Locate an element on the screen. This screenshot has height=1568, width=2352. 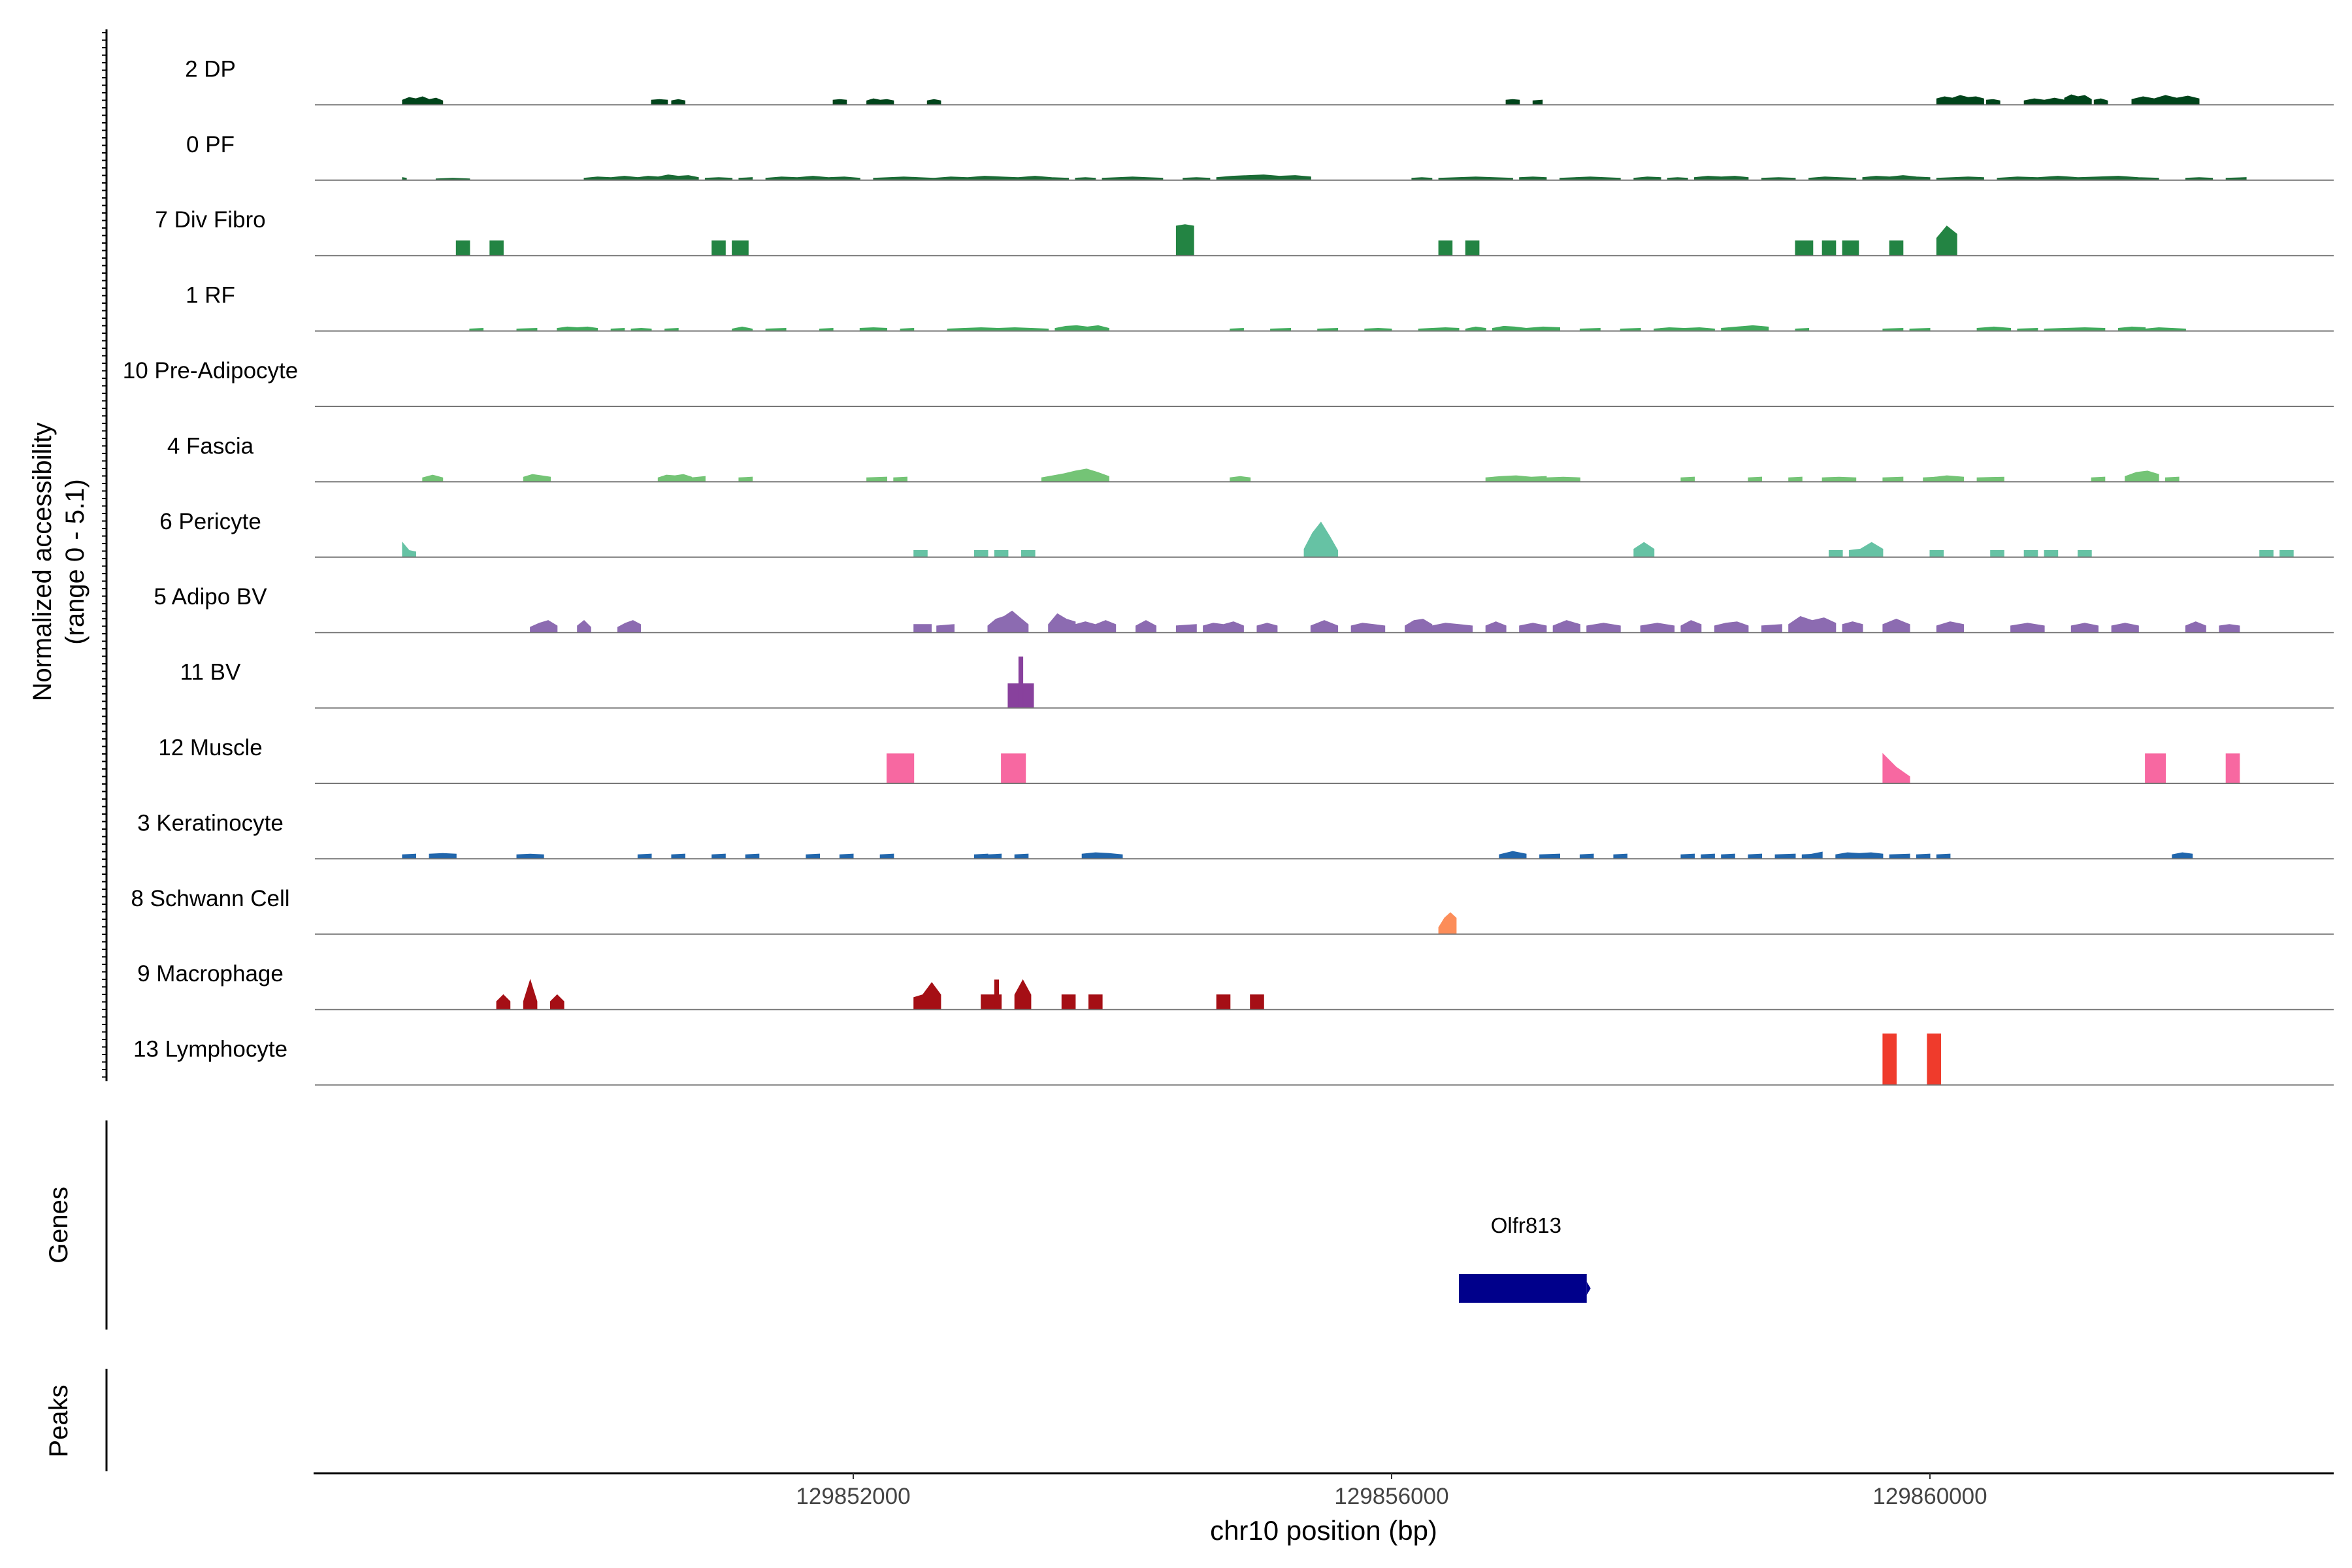
track-1: 0 PF is located at coordinates (1260, 156).